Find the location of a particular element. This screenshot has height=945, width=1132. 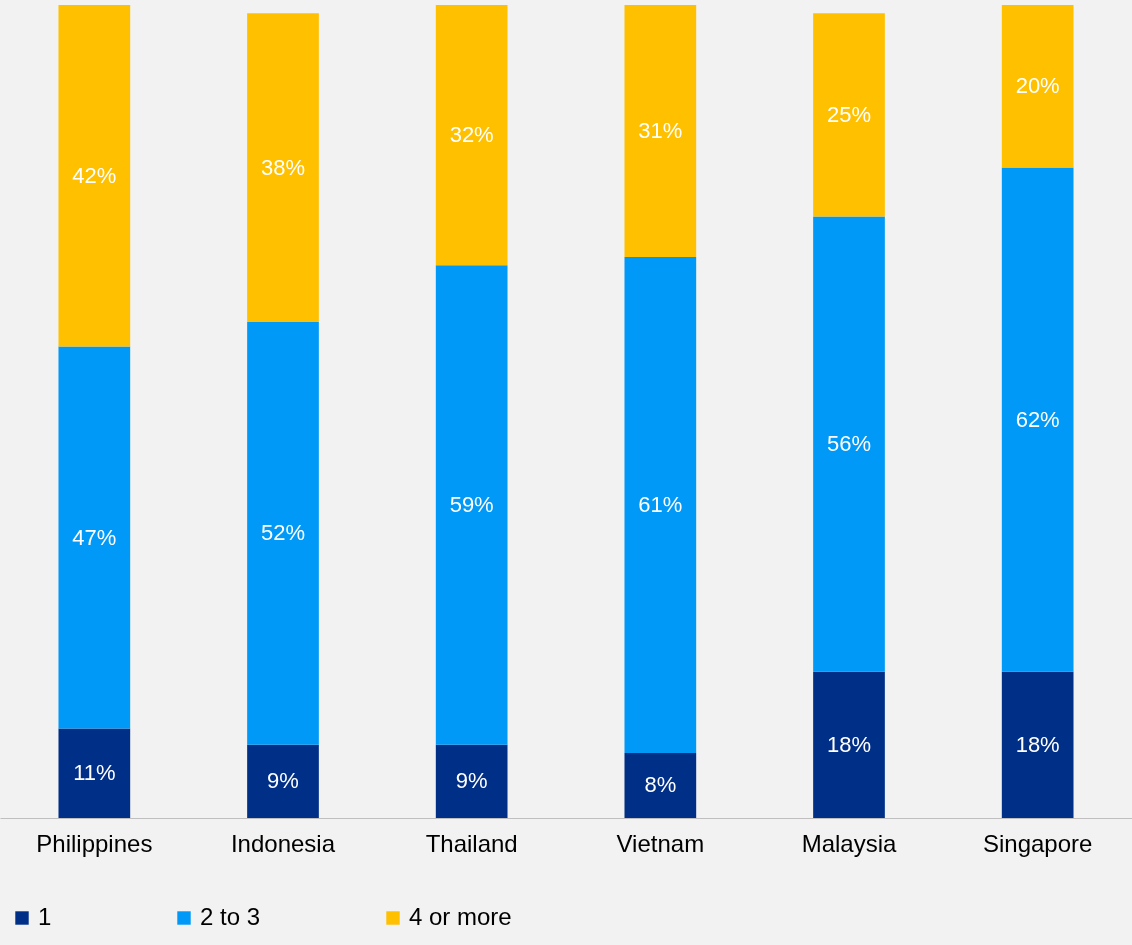

x-tick-label: Indonesia is located at coordinates (283, 843).